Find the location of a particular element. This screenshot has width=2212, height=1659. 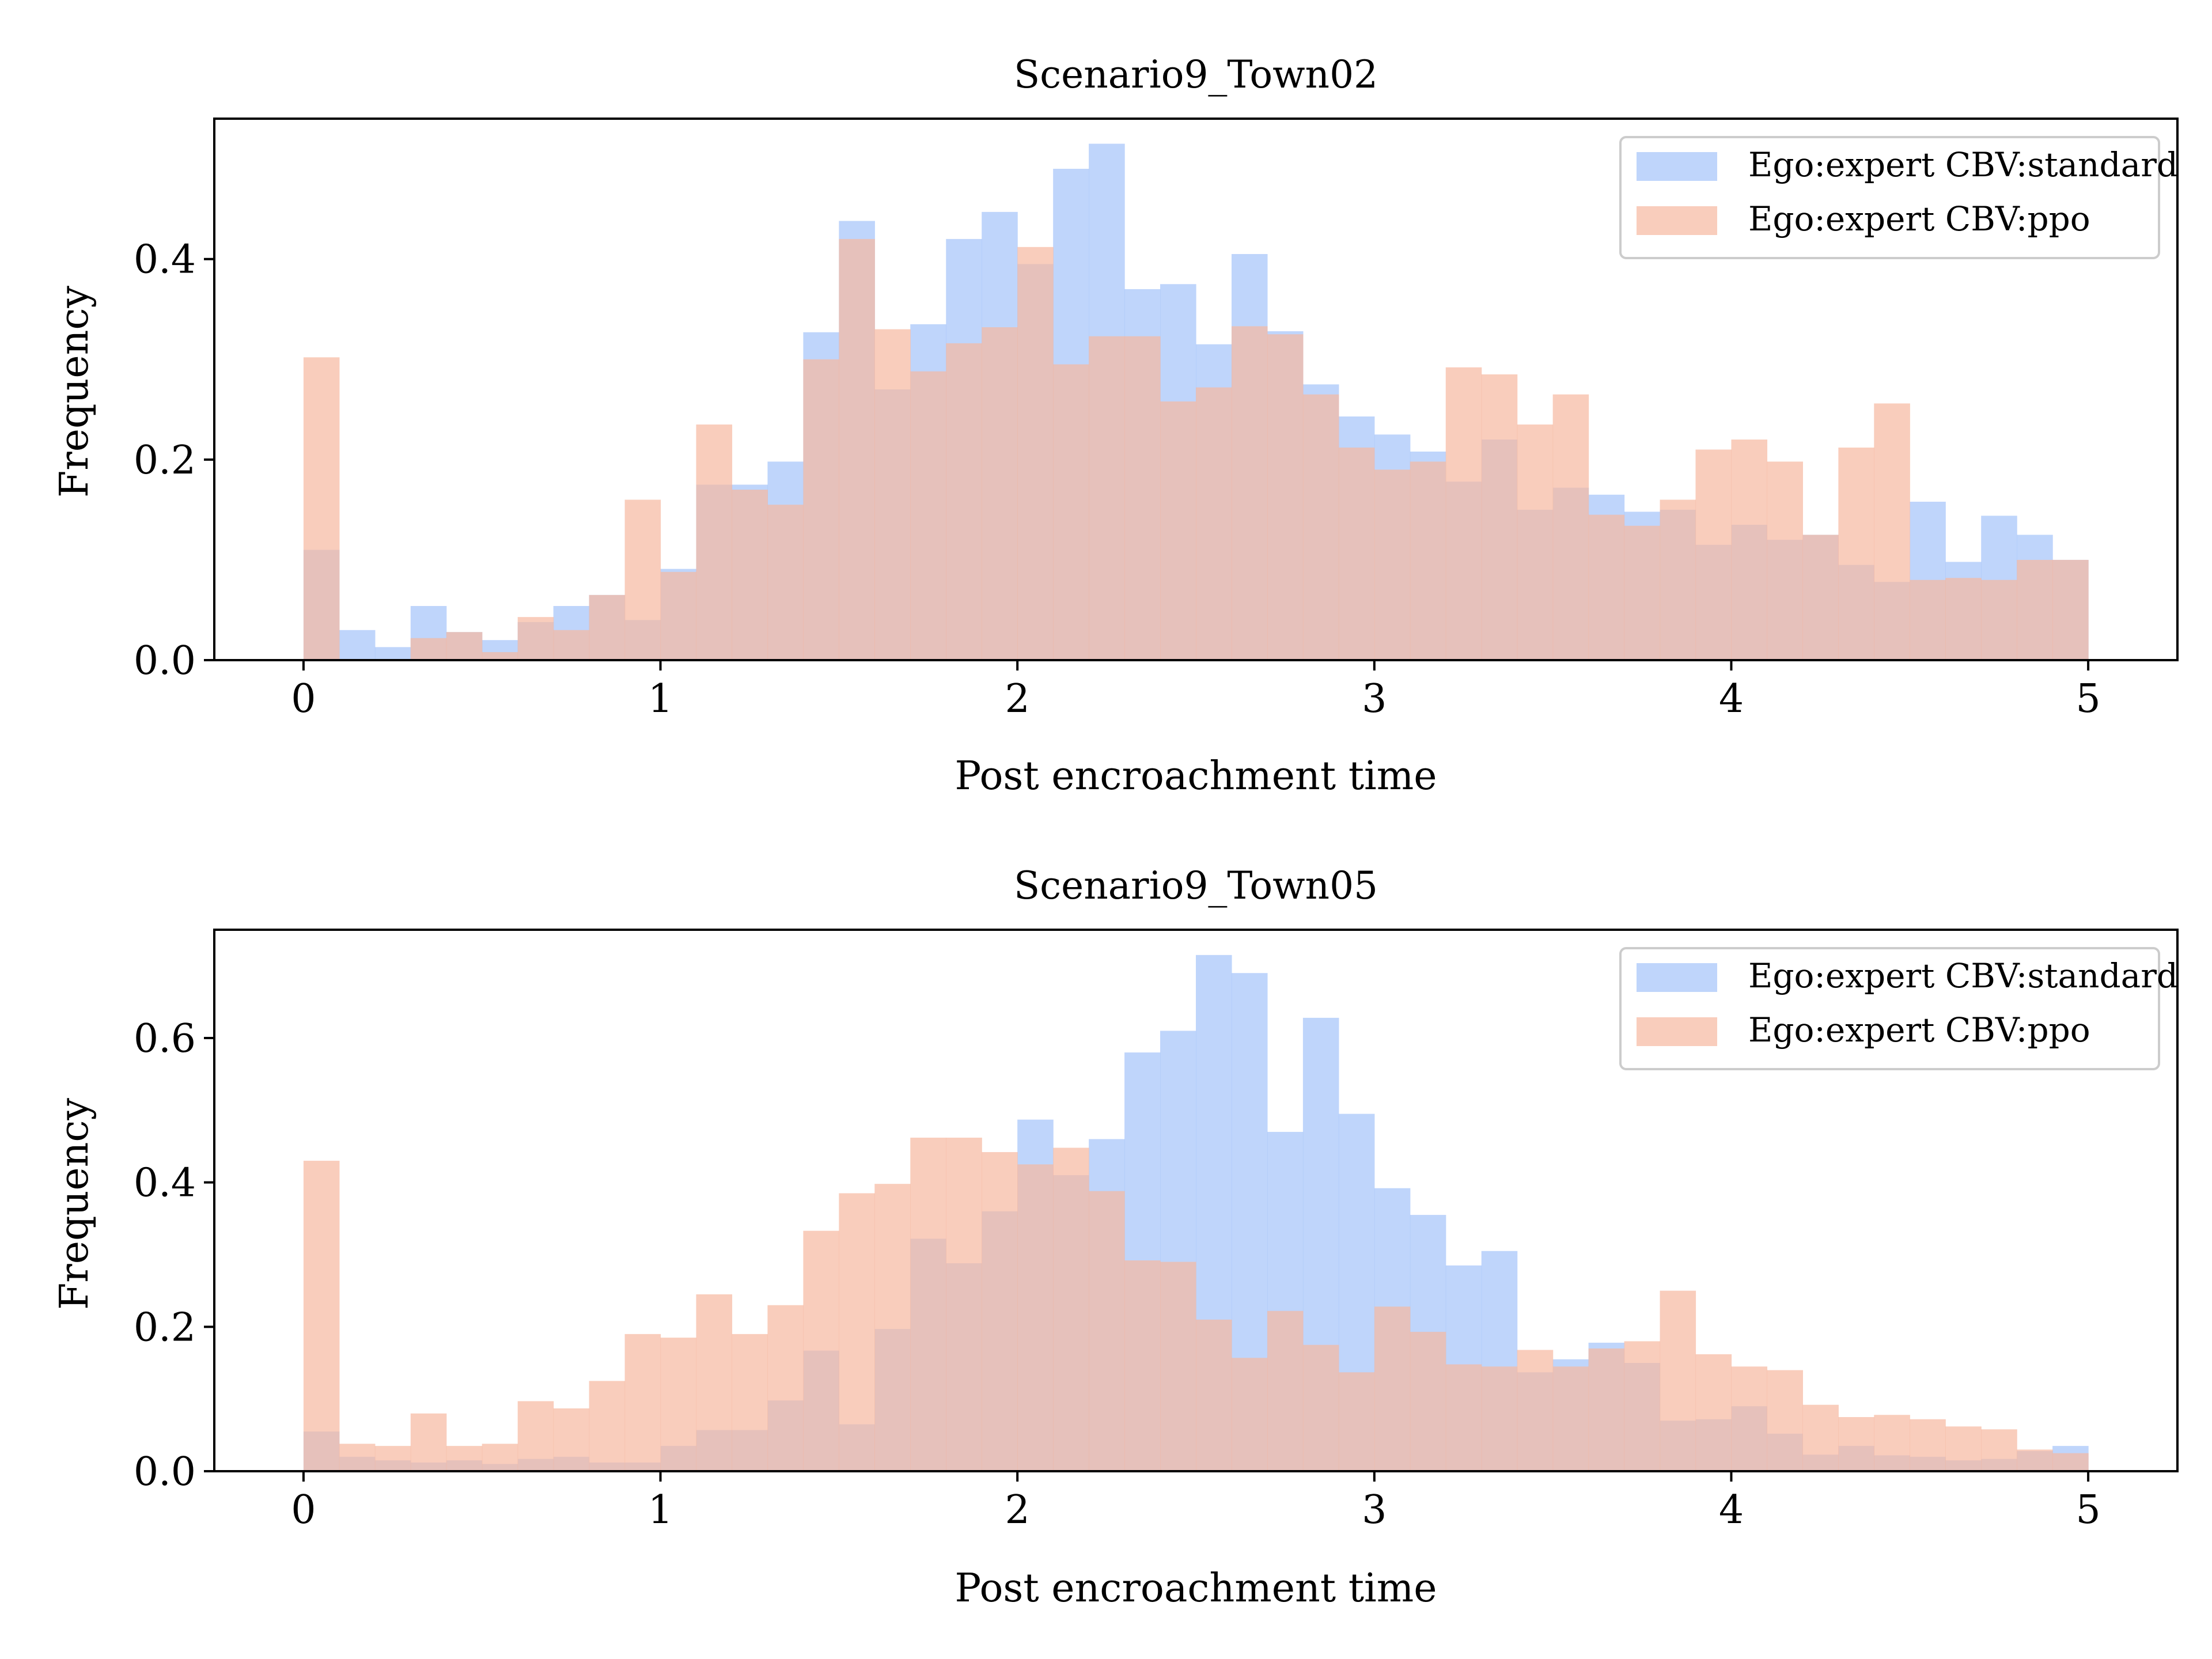

x-tick-label: 5 is located at coordinates (2087, 1510).